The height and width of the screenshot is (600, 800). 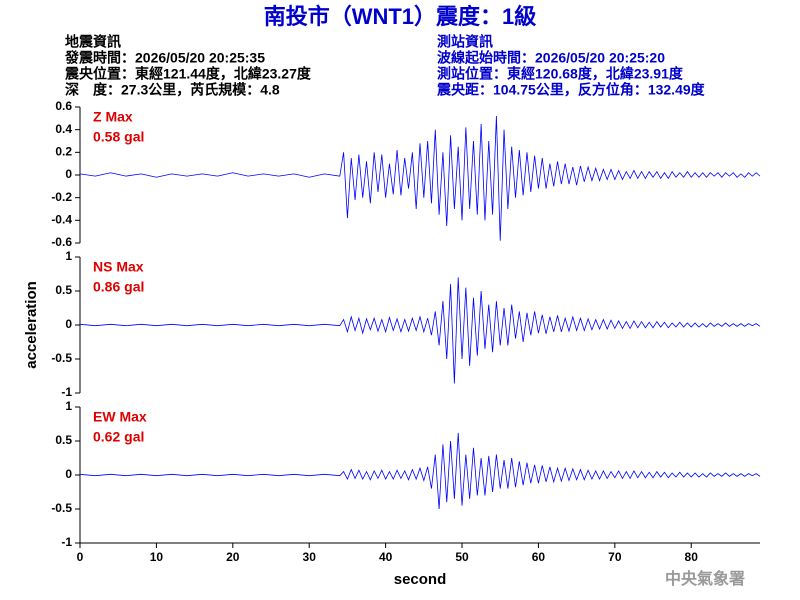 I want to click on x-axis-label: second, so click(x=420, y=579).